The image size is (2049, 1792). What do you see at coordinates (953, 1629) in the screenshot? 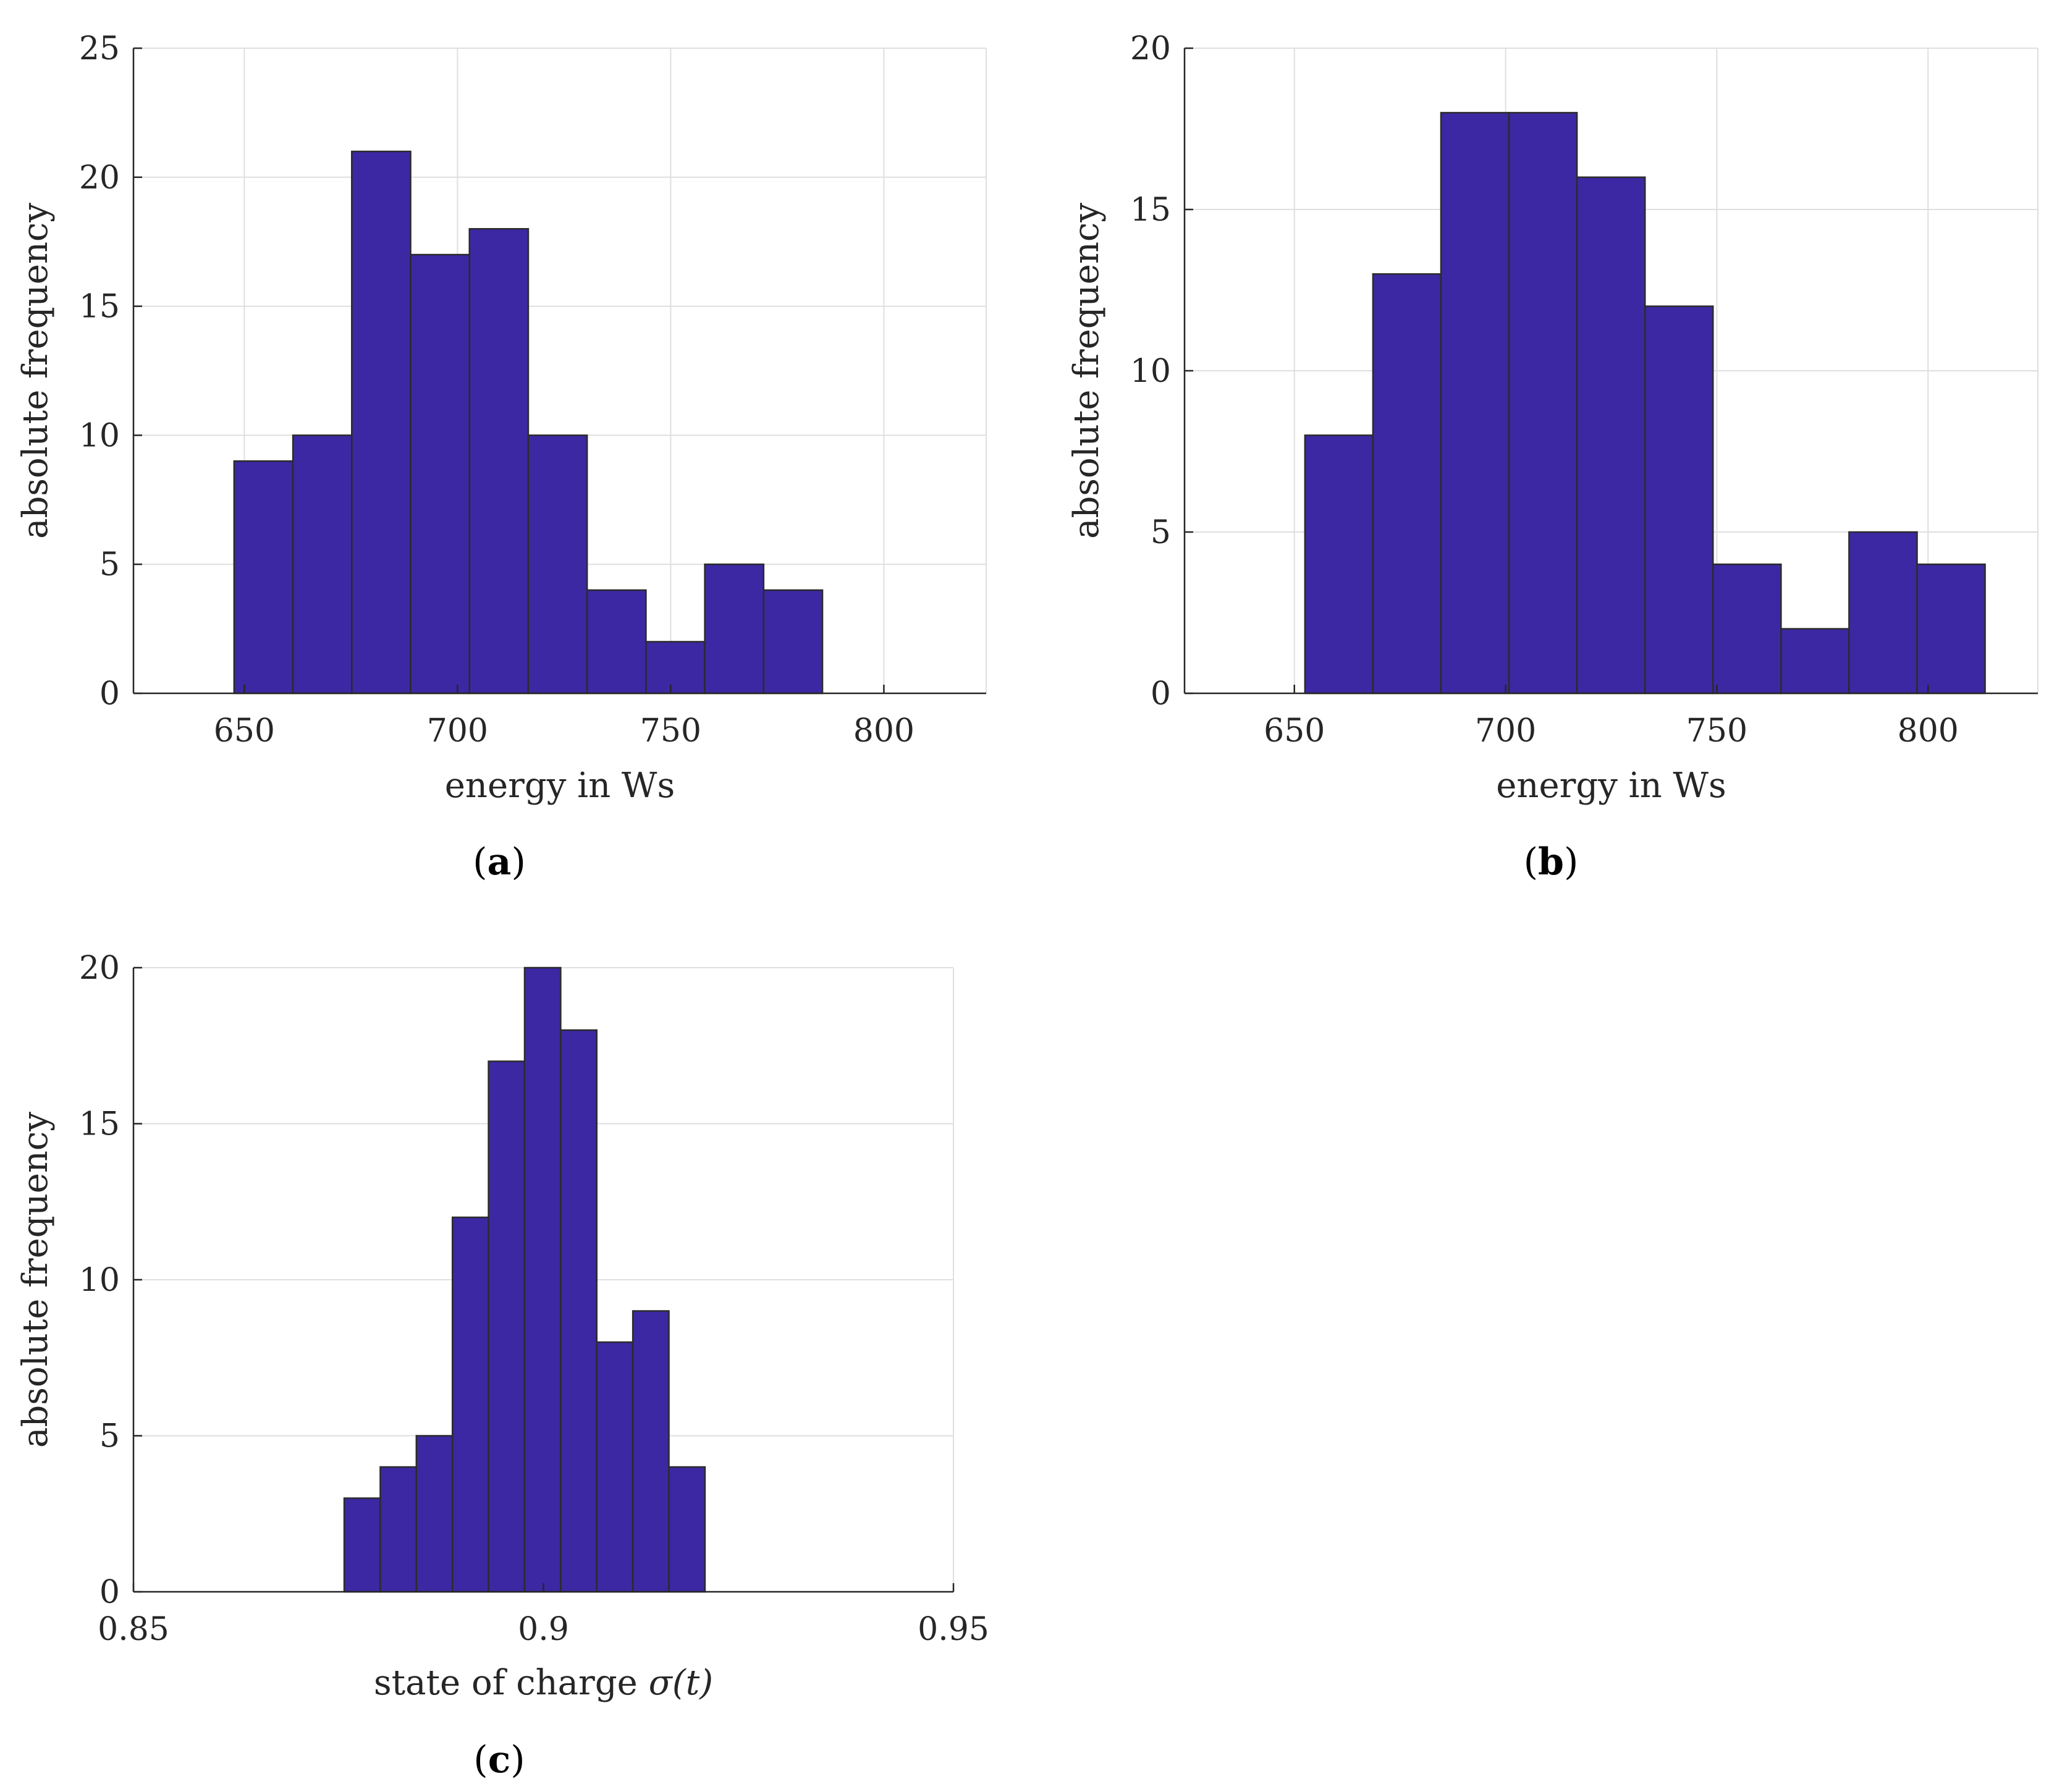
I see `x-tick-label: 0.95` at bounding box center [953, 1629].